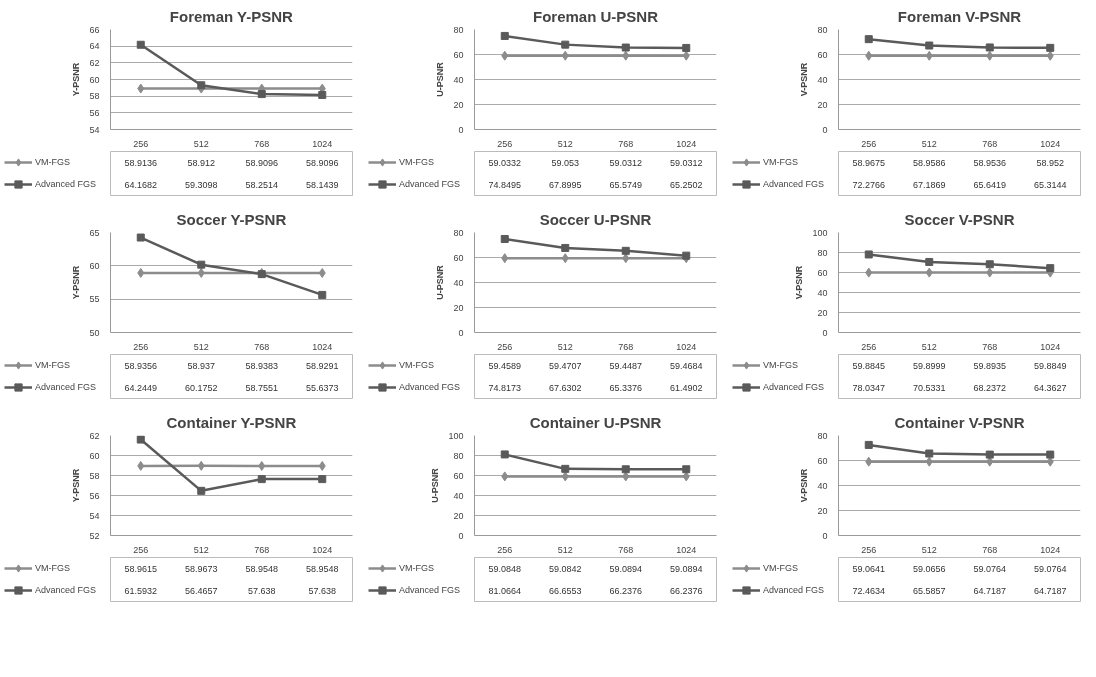 The height and width of the screenshot is (677, 1096). Describe the element at coordinates (686, 568) in the screenshot. I see `data-label: 59.0894` at that location.